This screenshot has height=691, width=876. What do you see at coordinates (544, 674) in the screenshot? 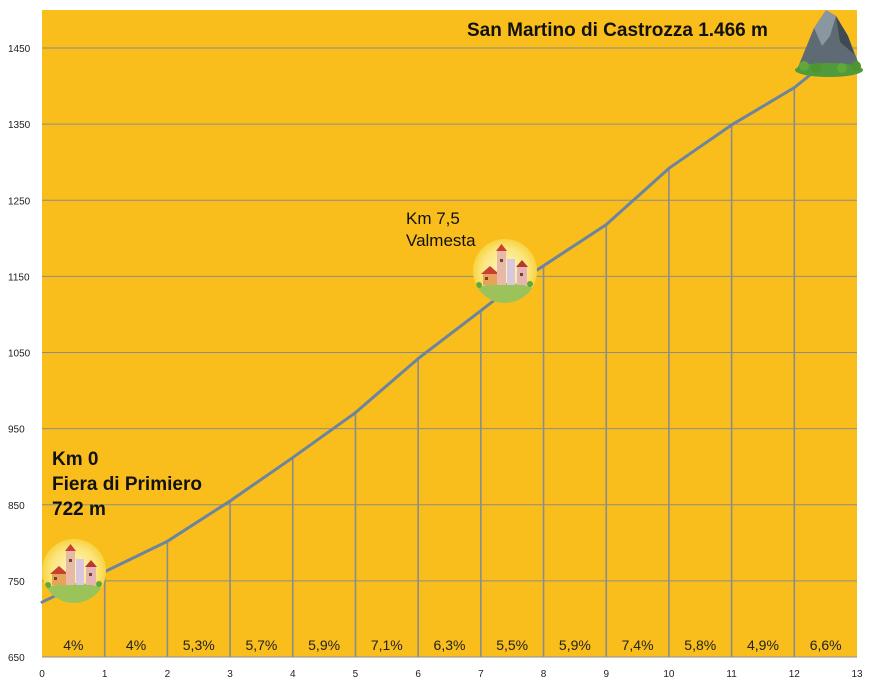
I see `x-tick-label: 8` at bounding box center [544, 674].